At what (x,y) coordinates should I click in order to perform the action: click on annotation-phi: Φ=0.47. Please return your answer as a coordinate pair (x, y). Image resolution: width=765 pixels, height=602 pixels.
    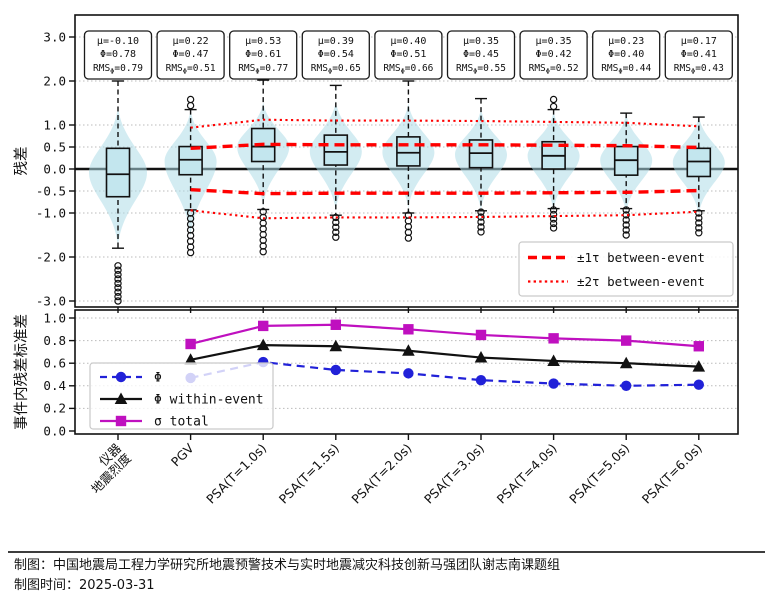
    Looking at the image, I should click on (191, 54).